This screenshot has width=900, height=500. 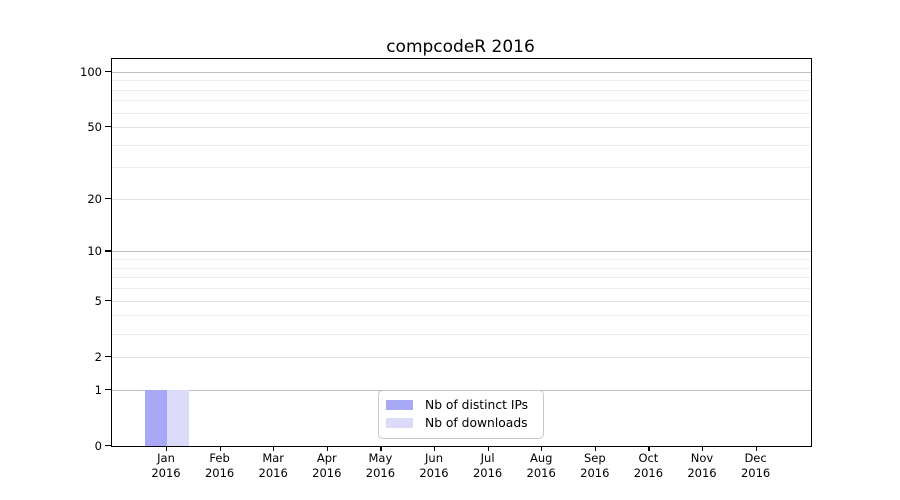 I want to click on x-tick-month: Jan, so click(x=166, y=458).